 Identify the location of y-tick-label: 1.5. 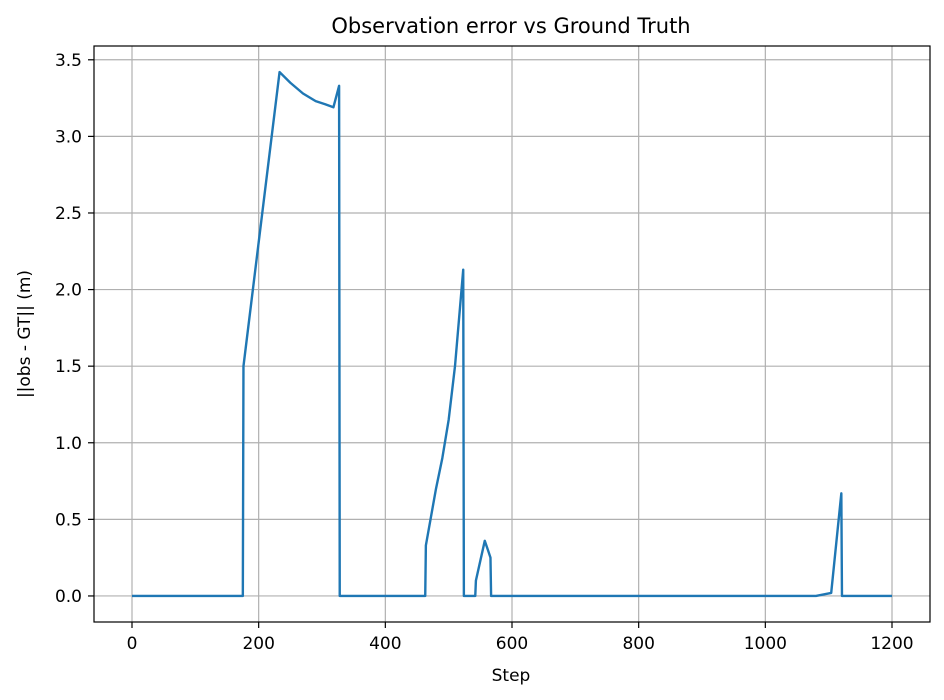
(68, 367).